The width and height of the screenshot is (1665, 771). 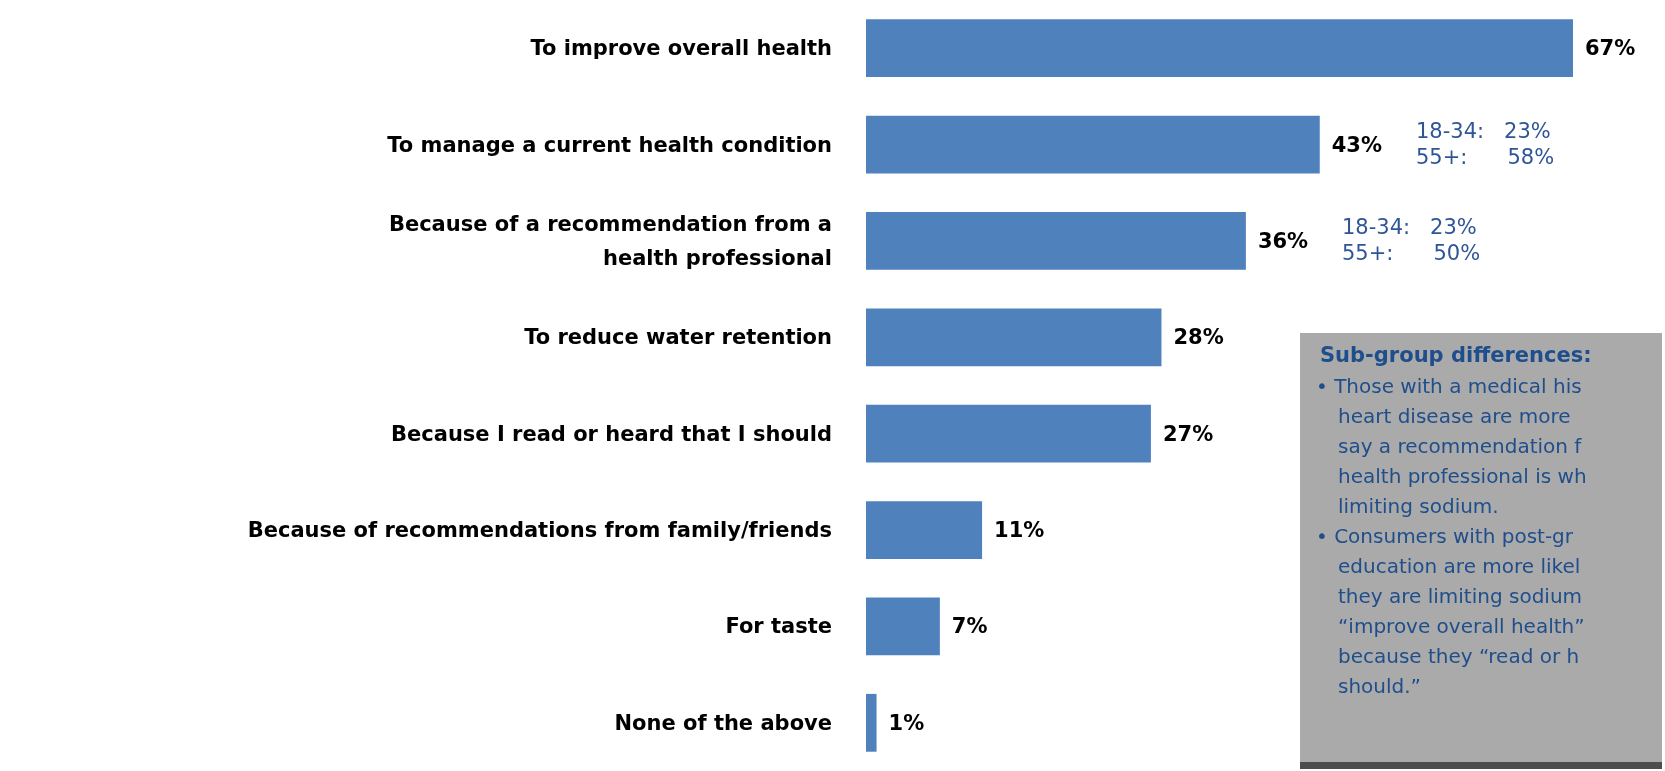 What do you see at coordinates (1450, 611) in the screenshot?
I see `annotation: • Consumers with post-gr education are more likel they are limiting sodium “improve overall health” because they “read or h should.”` at bounding box center [1450, 611].